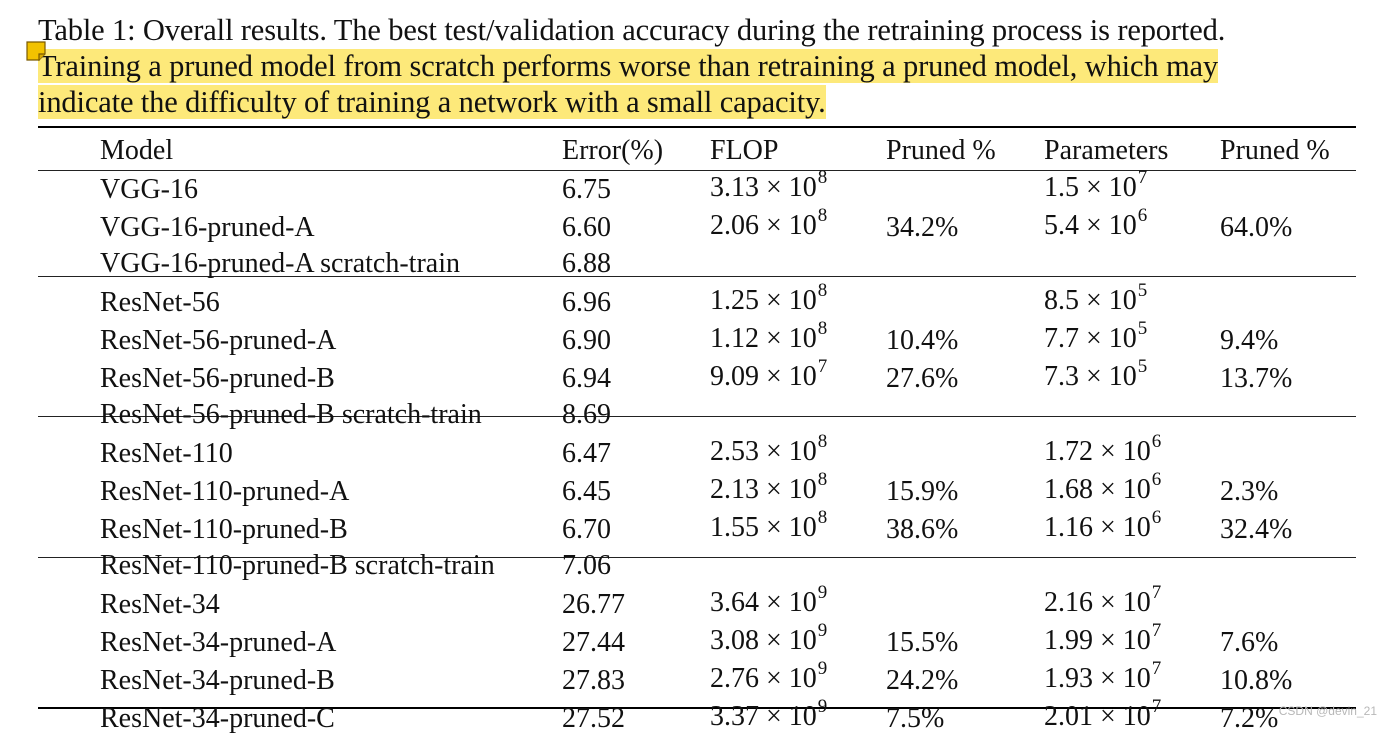 This screenshot has height=737, width=1389. Describe the element at coordinates (798, 225) in the screenshot. I see `cell-flop: 2.06 × 108` at that location.